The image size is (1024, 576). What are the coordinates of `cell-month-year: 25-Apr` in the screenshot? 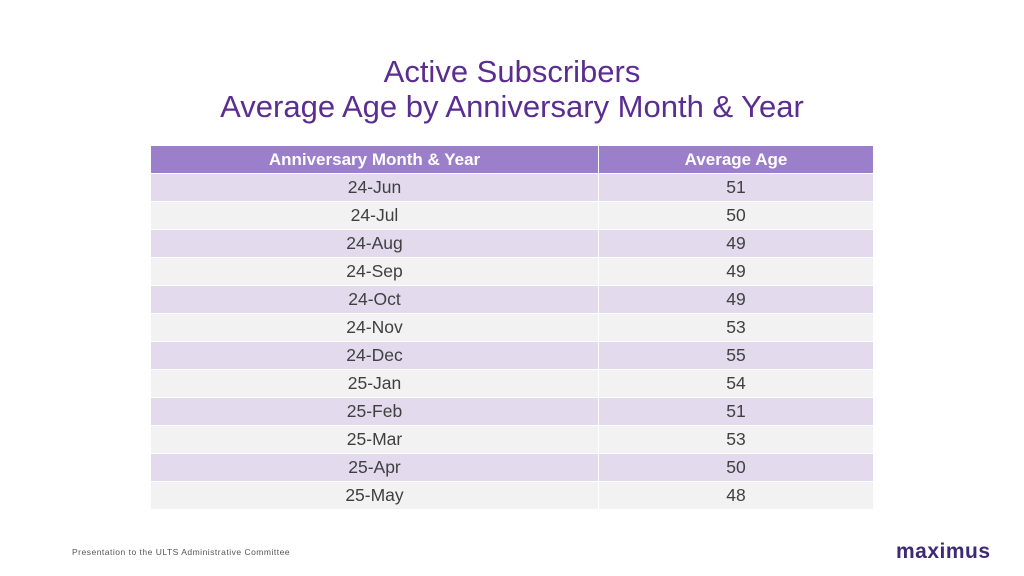 It's located at (375, 467).